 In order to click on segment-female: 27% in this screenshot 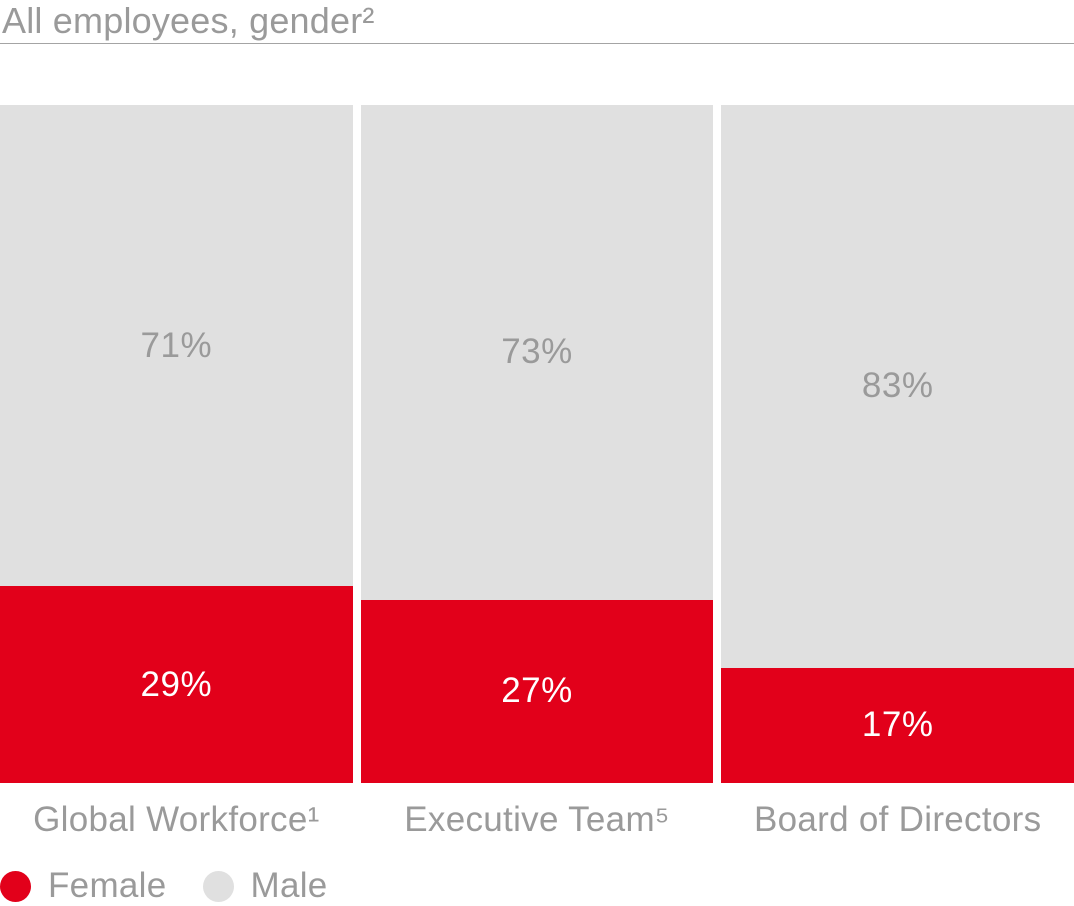, I will do `click(537, 691)`.